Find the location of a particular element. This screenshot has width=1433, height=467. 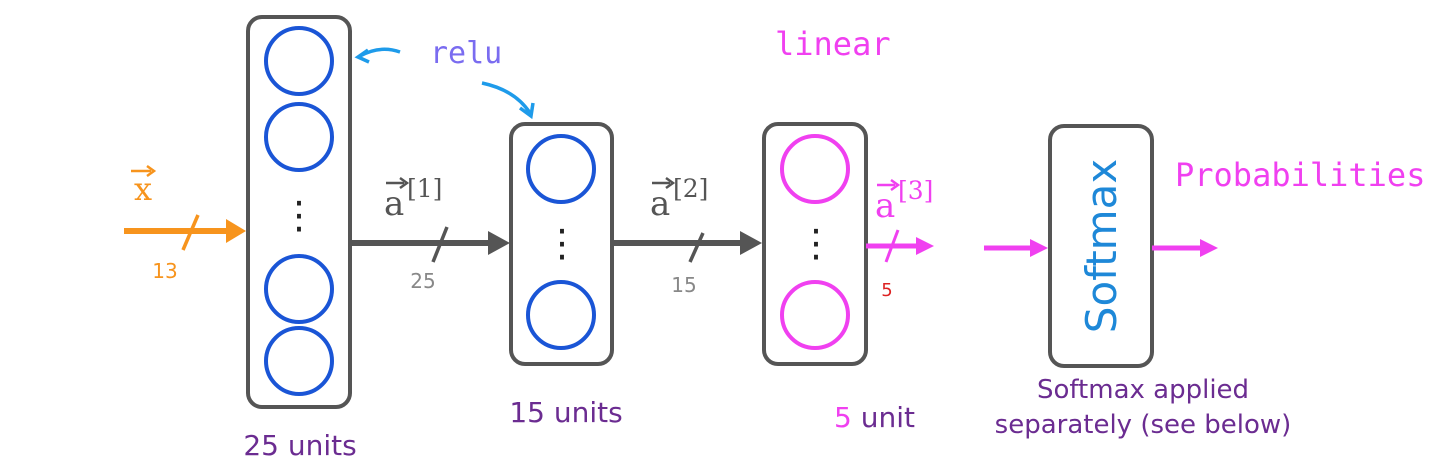

input-arrow is located at coordinates (185, 231).